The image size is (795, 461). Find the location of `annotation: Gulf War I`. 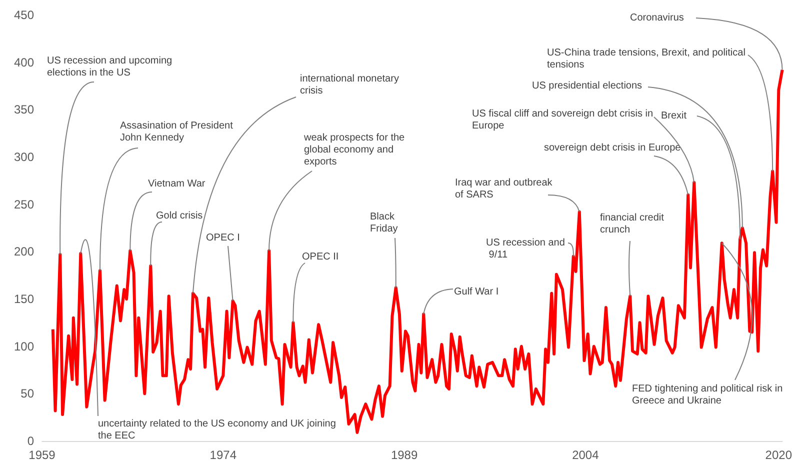

annotation: Gulf War I is located at coordinates (476, 292).